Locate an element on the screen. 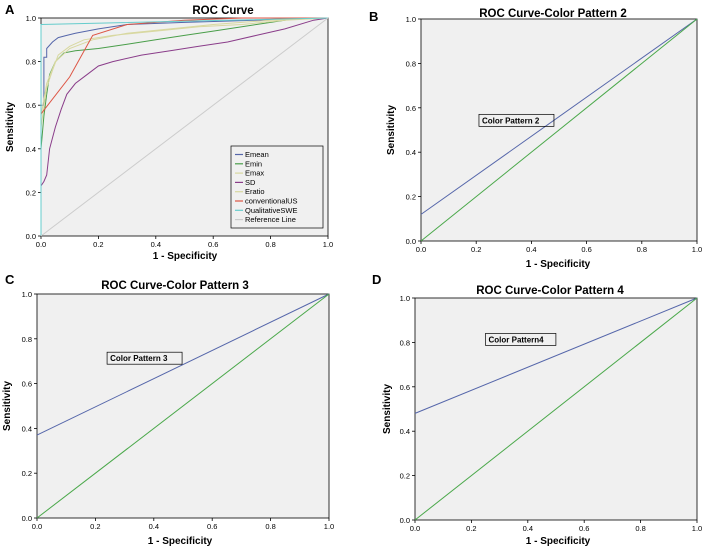 Image resolution: width=708 pixels, height=553 pixels. legend-entry: Emean is located at coordinates (257, 154).